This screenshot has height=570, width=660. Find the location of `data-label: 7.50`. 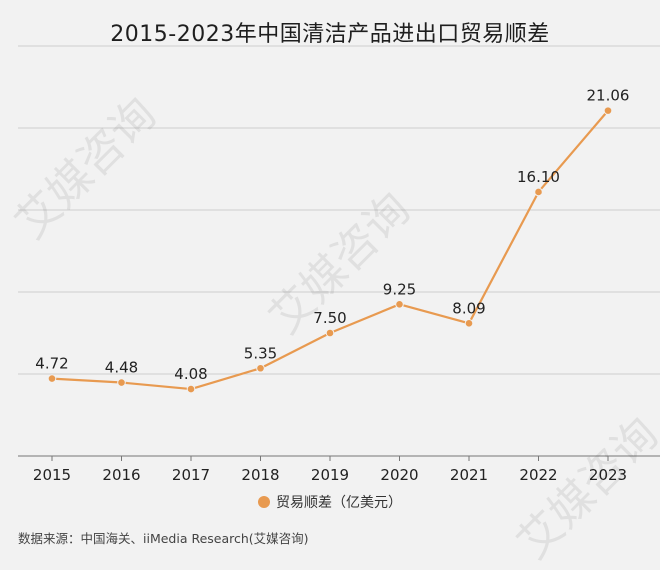

data-label: 7.50 is located at coordinates (329, 318).